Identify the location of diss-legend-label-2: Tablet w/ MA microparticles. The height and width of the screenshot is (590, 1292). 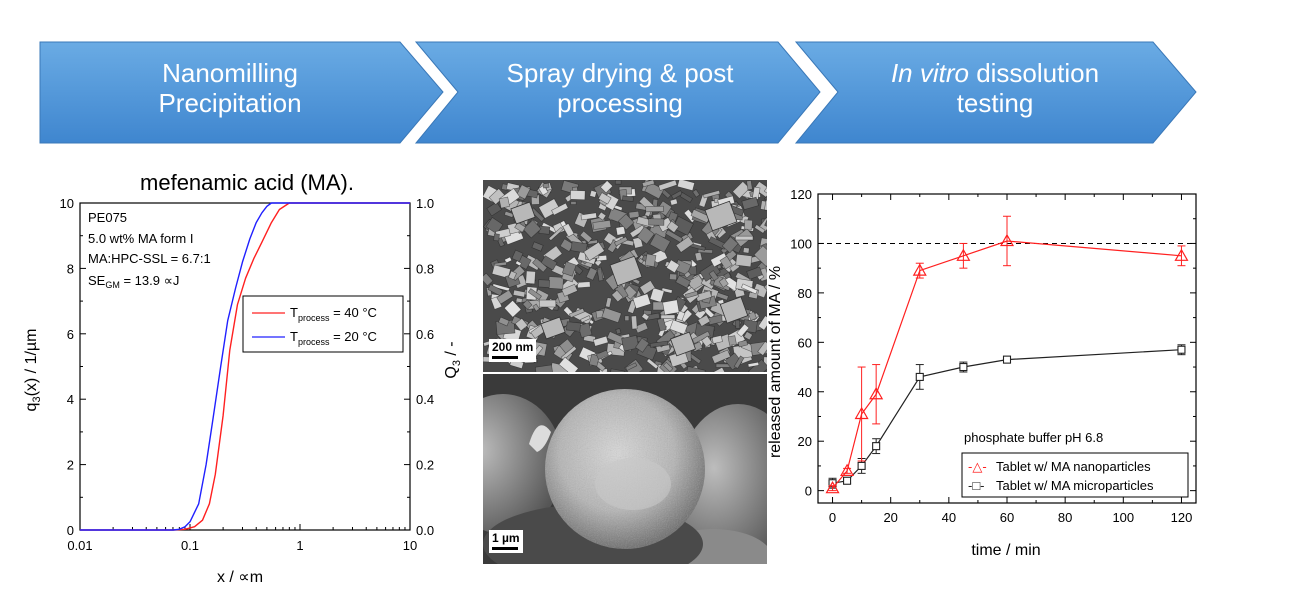
(1075, 485).